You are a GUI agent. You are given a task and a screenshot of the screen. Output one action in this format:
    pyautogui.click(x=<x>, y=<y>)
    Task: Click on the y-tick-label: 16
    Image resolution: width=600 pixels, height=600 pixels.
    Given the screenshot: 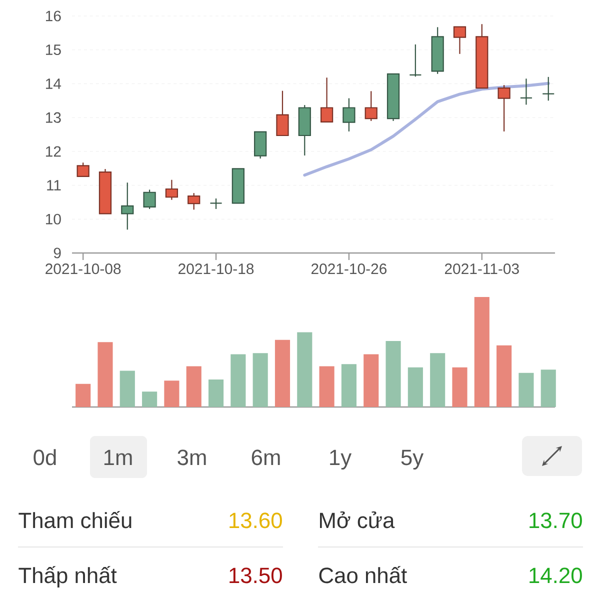 What is the action you would take?
    pyautogui.click(x=53, y=16)
    